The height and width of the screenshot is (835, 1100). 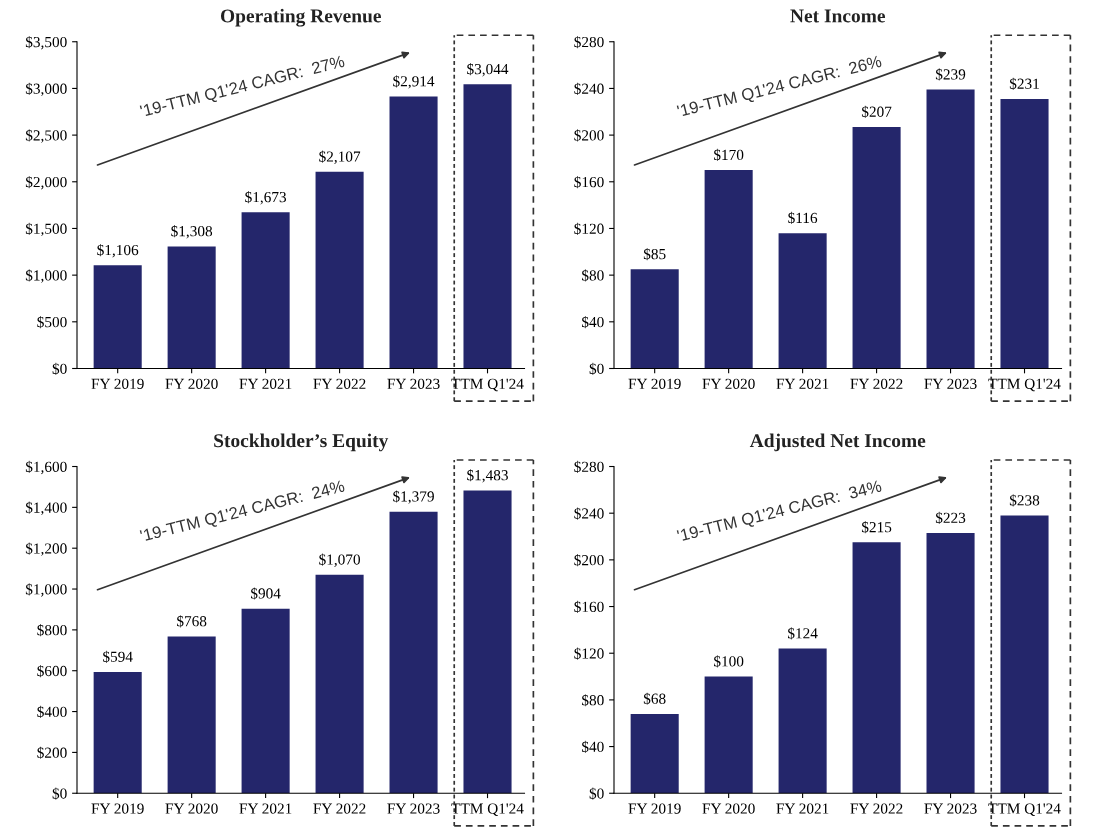 I want to click on y-tick-label: $500, so click(x=52, y=322).